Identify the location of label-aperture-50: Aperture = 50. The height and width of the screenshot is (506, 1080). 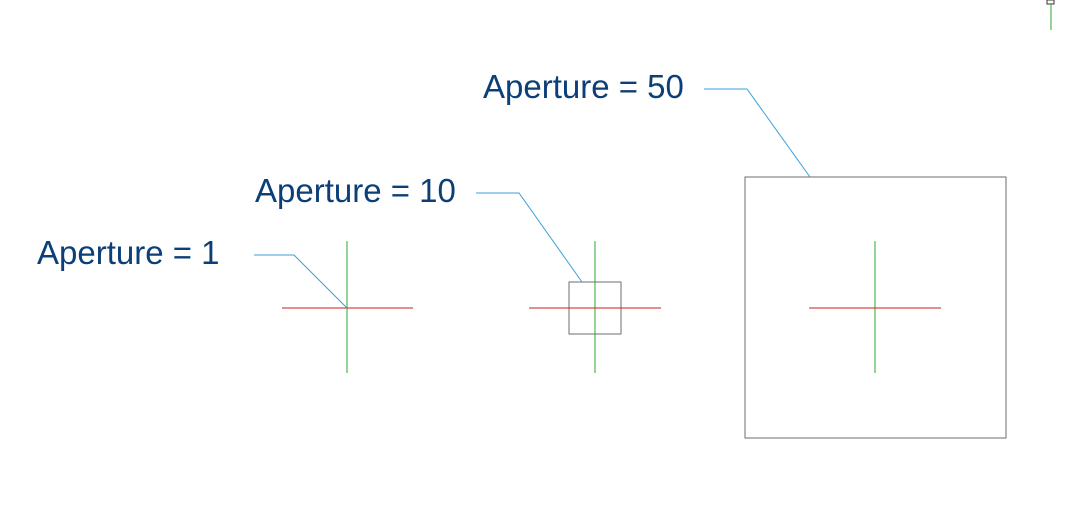
(583, 86).